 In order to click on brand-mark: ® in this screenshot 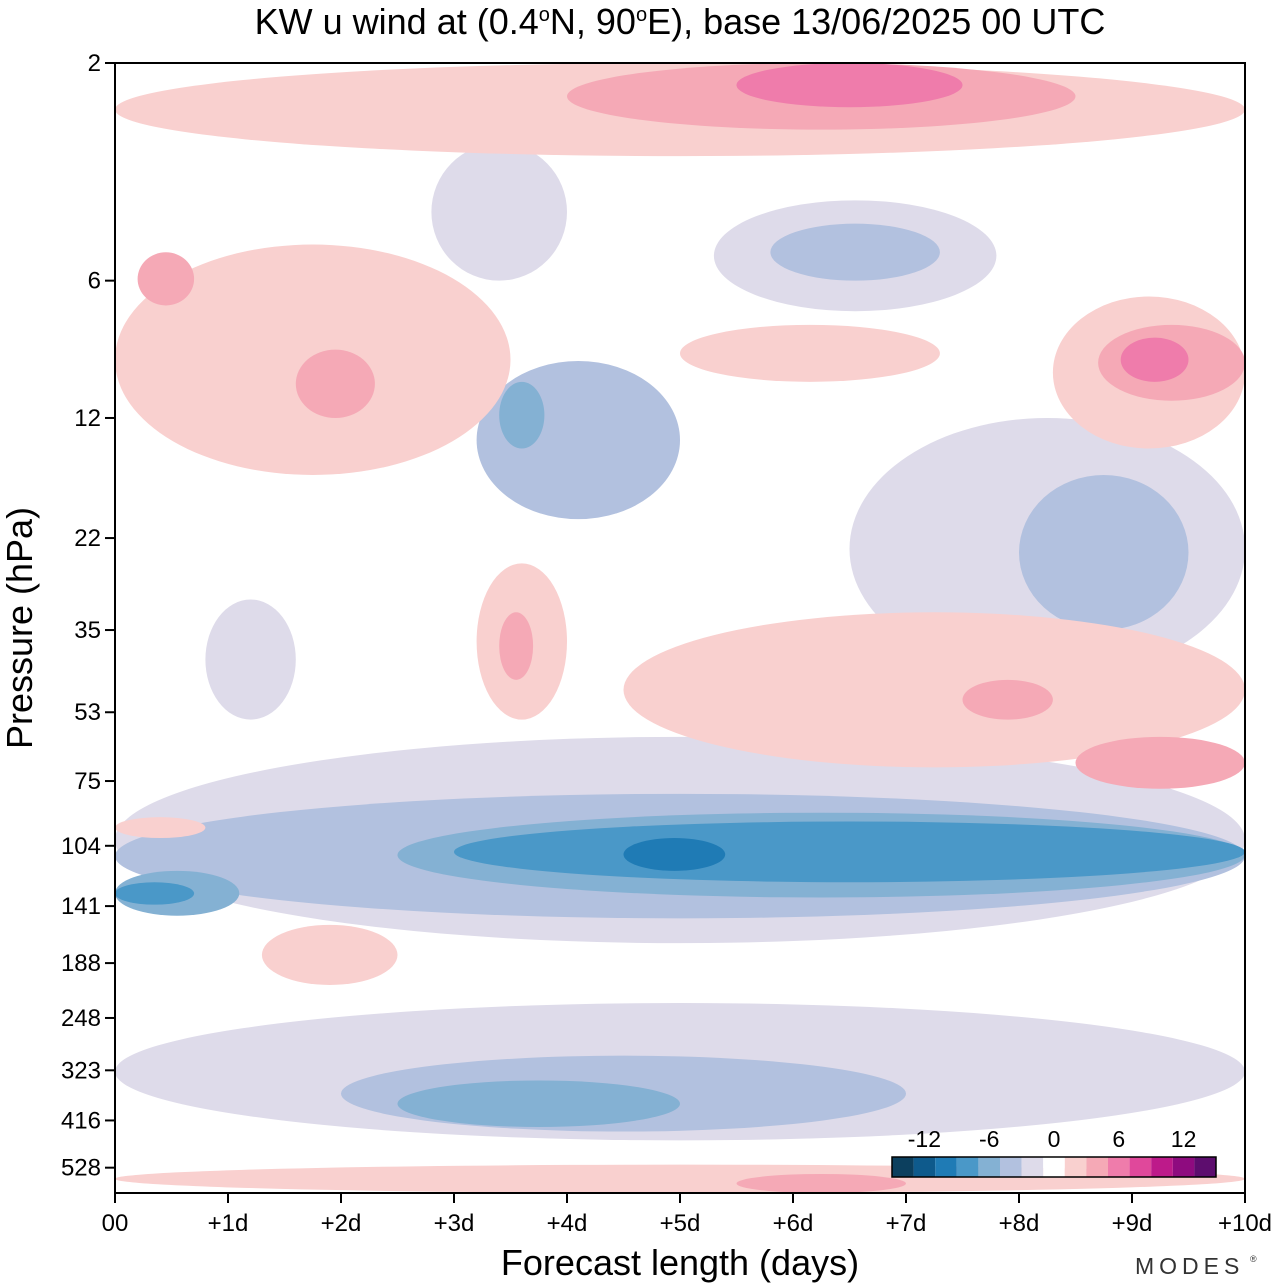, I will do `click(1253, 1259)`.